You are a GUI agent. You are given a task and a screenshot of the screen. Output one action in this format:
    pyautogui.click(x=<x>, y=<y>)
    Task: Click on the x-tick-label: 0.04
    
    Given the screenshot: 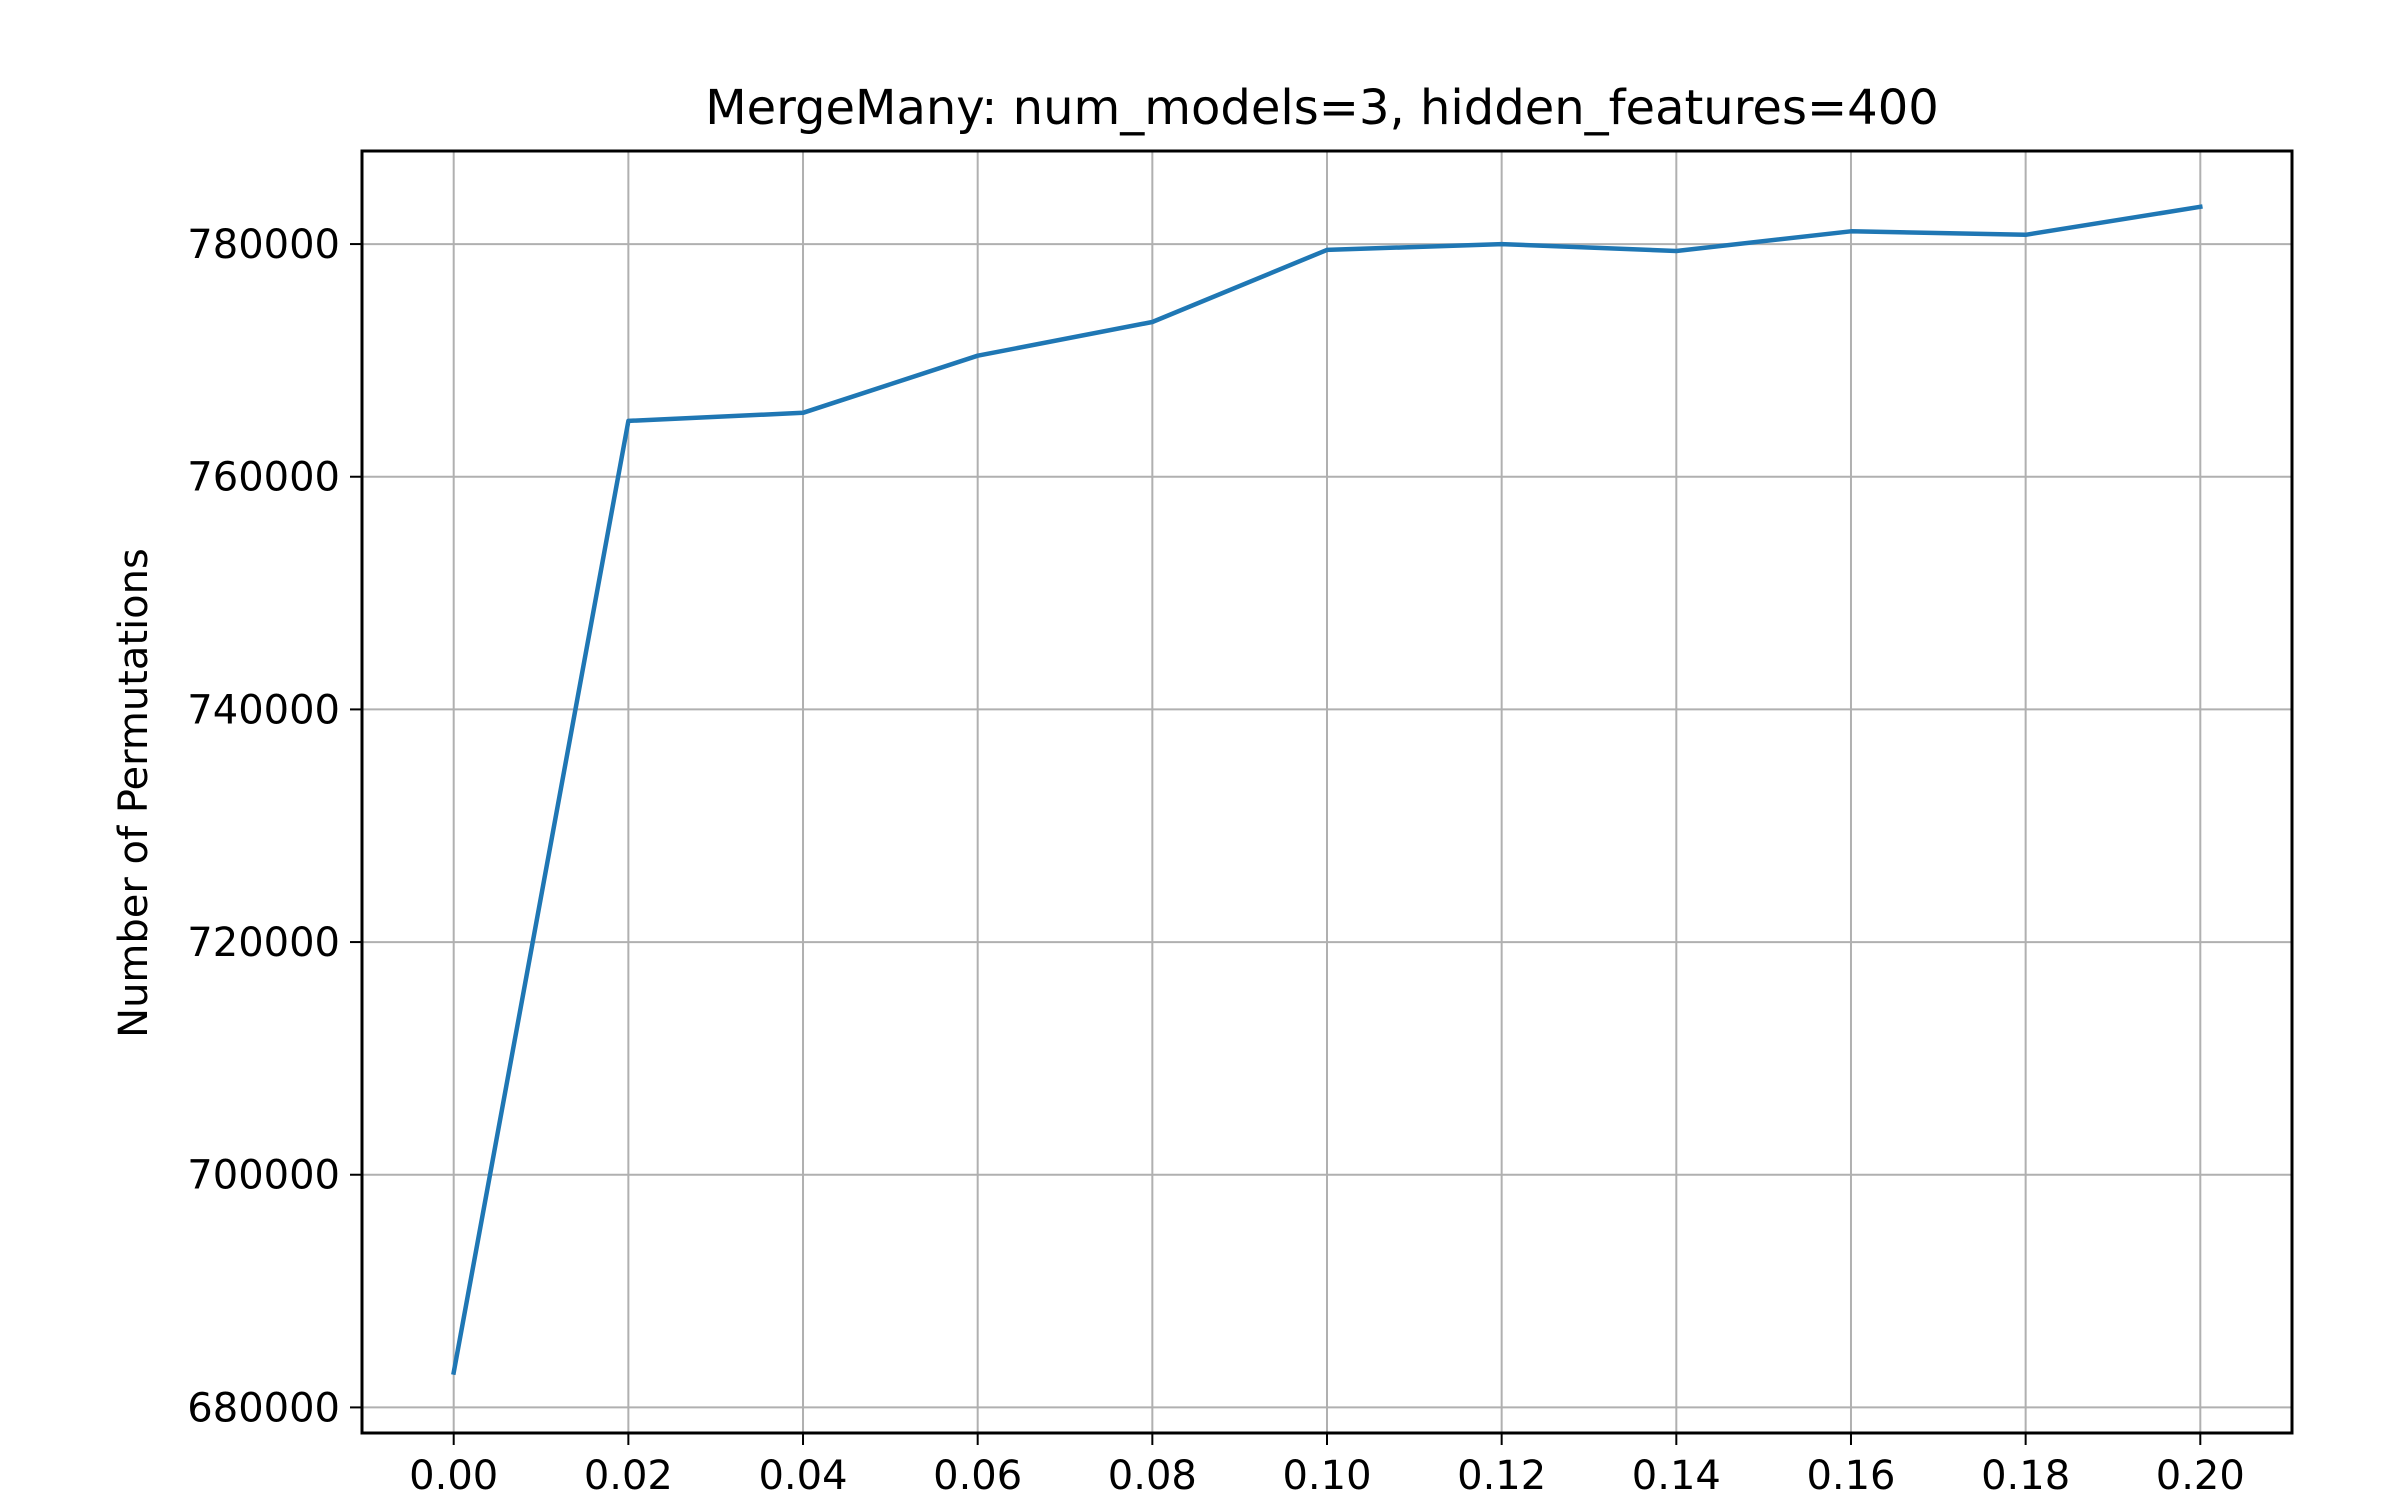 What is the action you would take?
    pyautogui.click(x=802, y=1476)
    